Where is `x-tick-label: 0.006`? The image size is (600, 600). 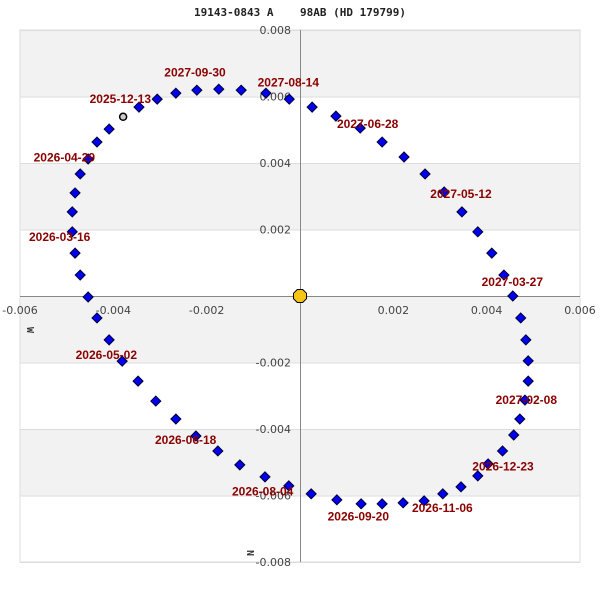 x-tick-label: 0.006 is located at coordinates (580, 310).